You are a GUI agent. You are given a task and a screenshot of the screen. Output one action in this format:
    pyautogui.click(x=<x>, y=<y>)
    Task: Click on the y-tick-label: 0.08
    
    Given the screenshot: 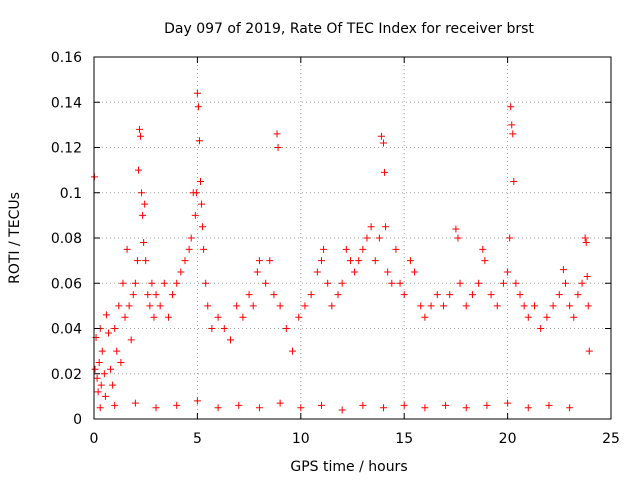 What is the action you would take?
    pyautogui.click(x=66, y=239)
    